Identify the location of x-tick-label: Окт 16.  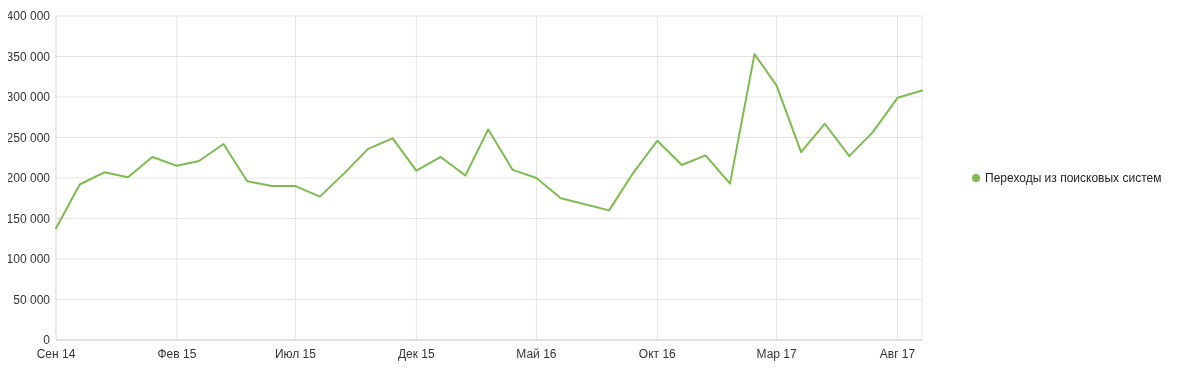
(657, 354).